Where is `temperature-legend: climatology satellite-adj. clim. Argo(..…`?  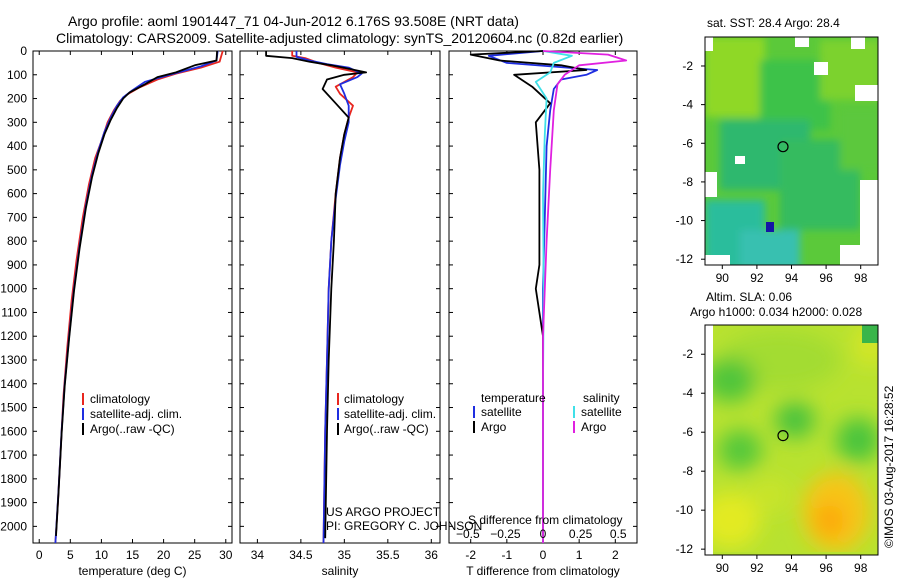 temperature-legend: climatology satellite-adj. clim. Argo(..… is located at coordinates (132, 414).